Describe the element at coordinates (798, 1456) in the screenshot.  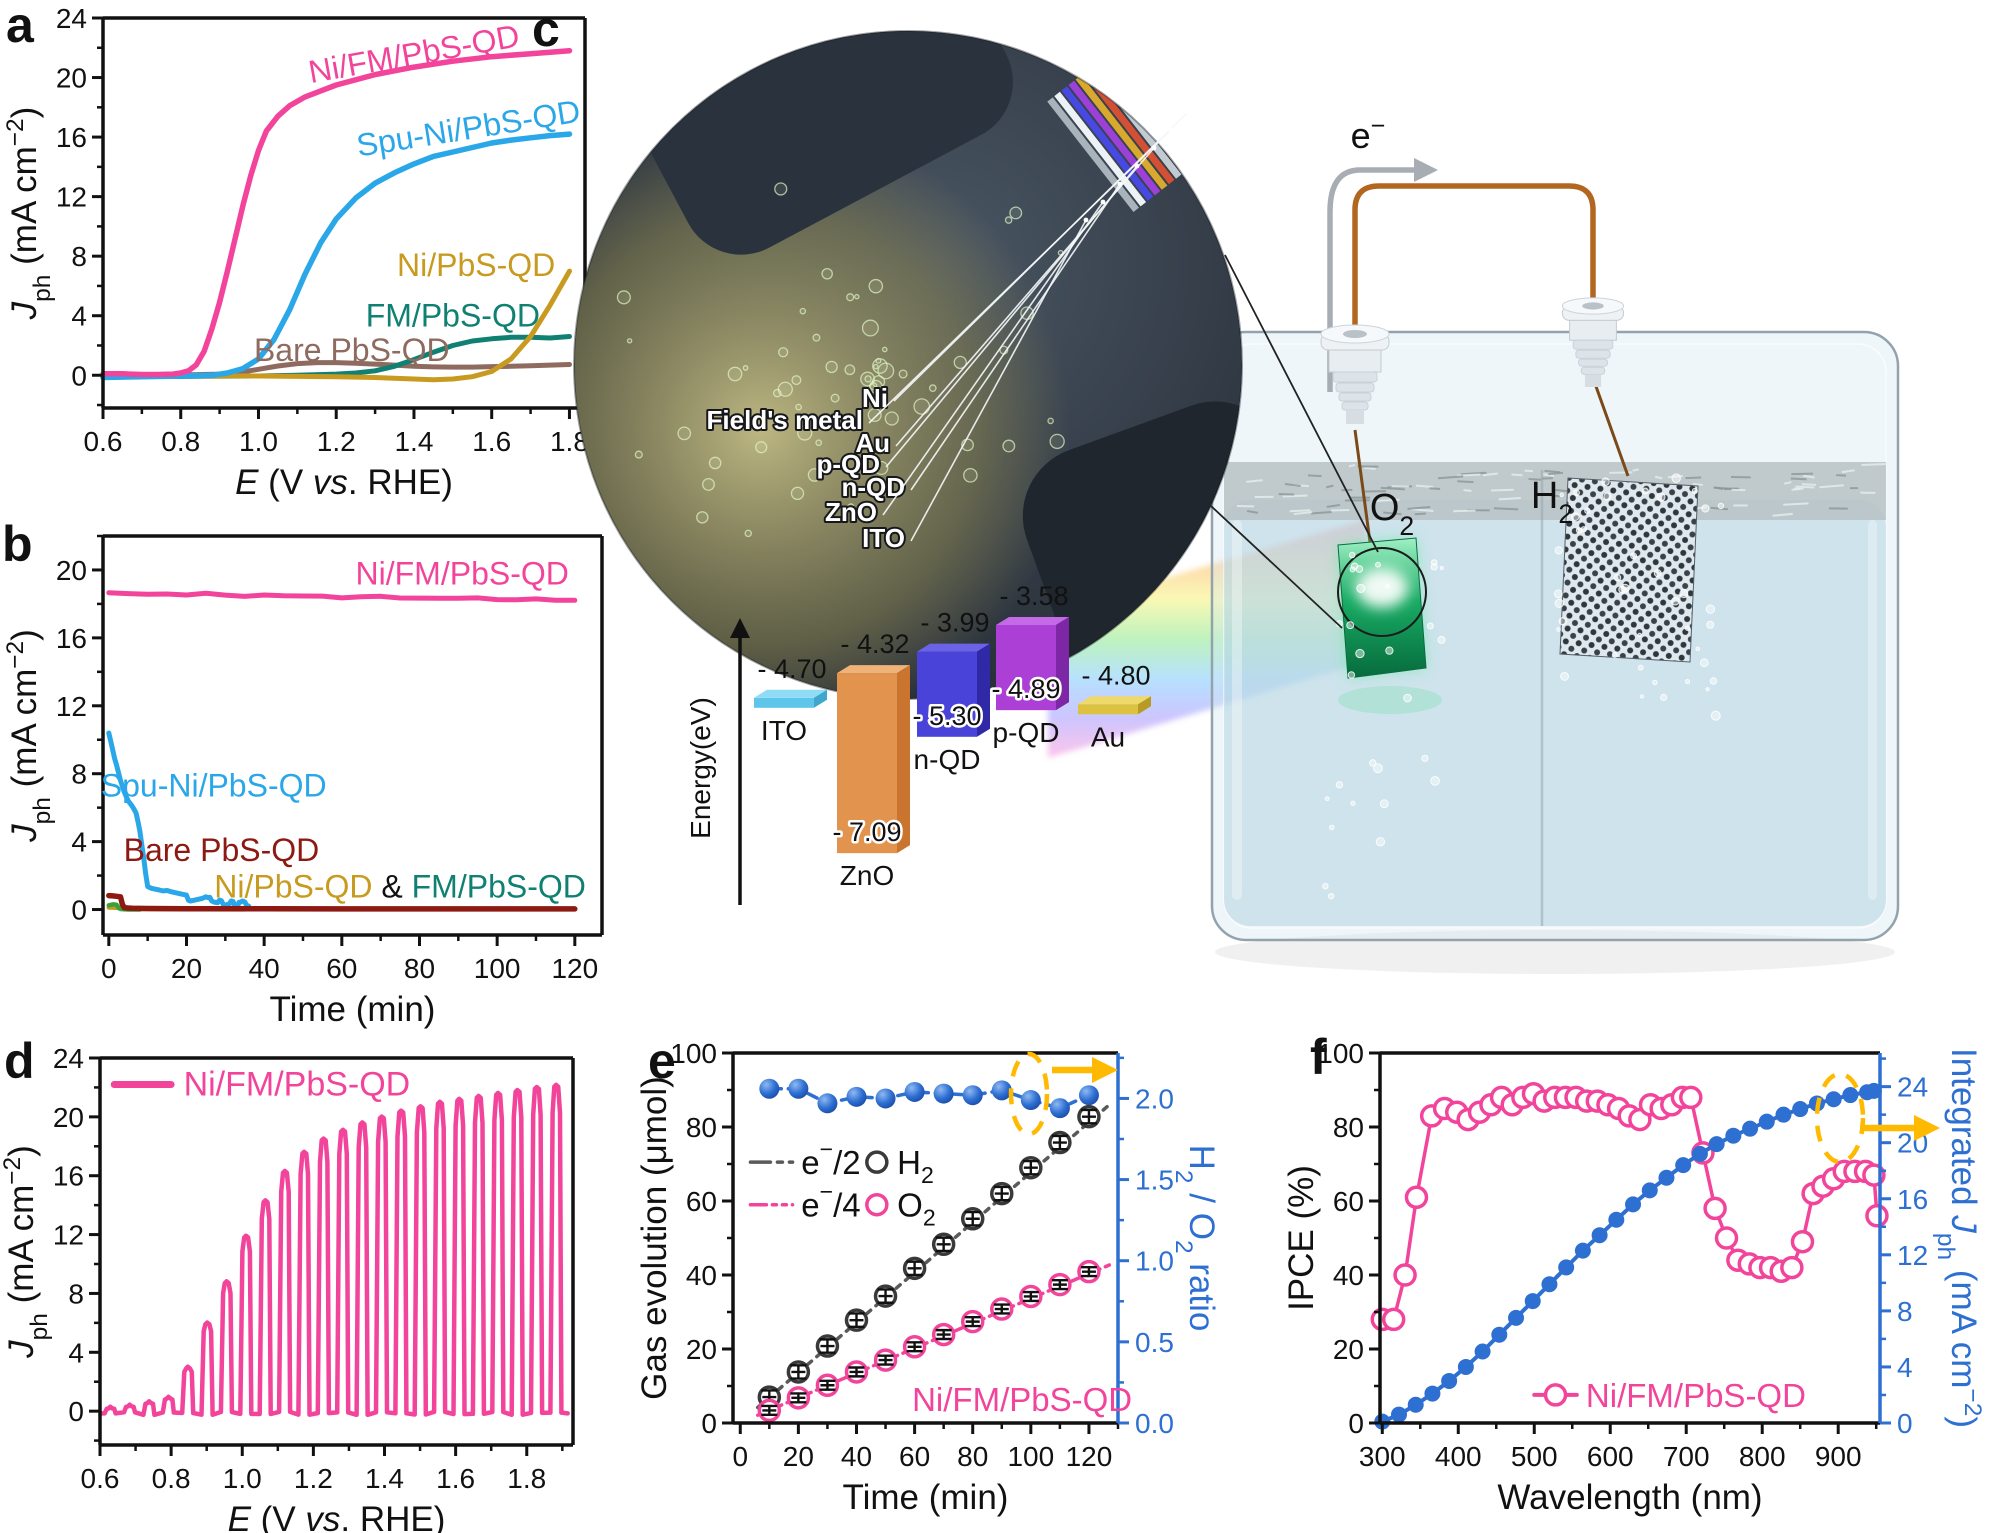
I see `x-tick: 20` at that location.